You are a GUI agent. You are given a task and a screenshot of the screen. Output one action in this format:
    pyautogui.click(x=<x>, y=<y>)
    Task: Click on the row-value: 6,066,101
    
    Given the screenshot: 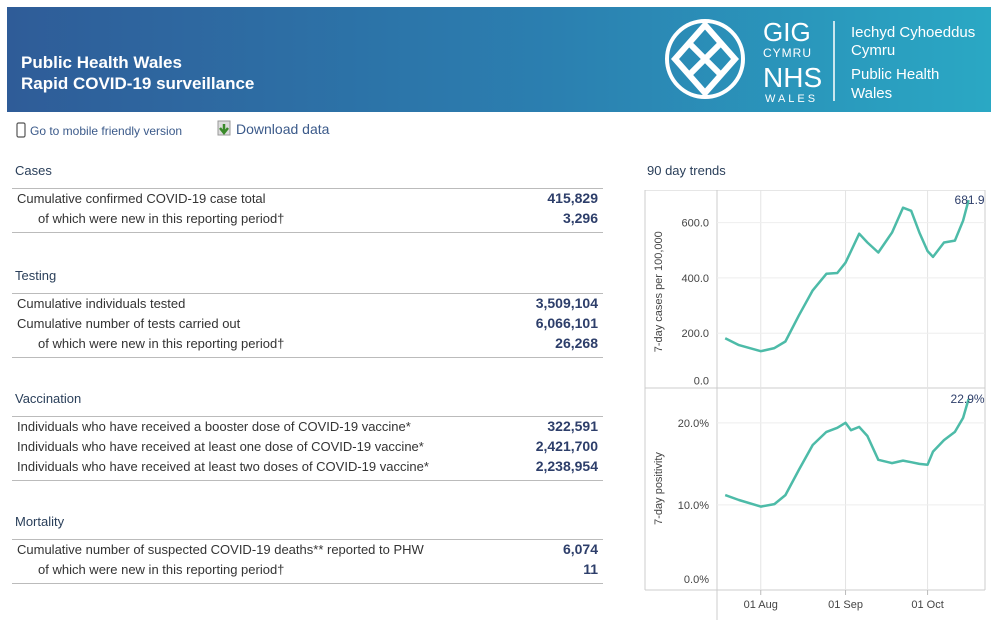 What is the action you would take?
    pyautogui.click(x=566, y=323)
    